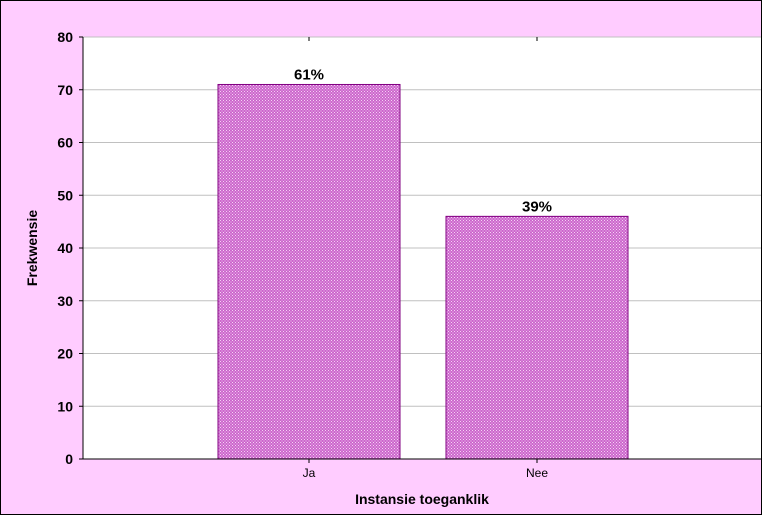 The image size is (762, 516). Describe the element at coordinates (65, 248) in the screenshot. I see `y-tick-label: 40` at that location.